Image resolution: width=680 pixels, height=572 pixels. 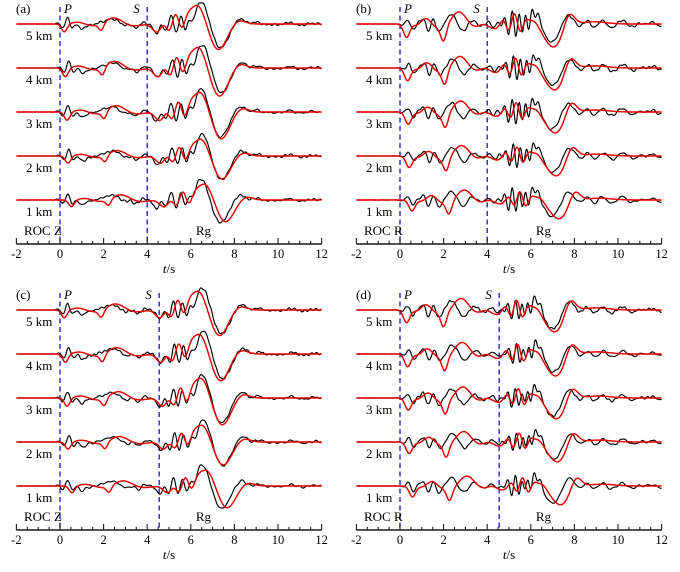 I want to click on panel-label: (a), so click(x=23, y=8).